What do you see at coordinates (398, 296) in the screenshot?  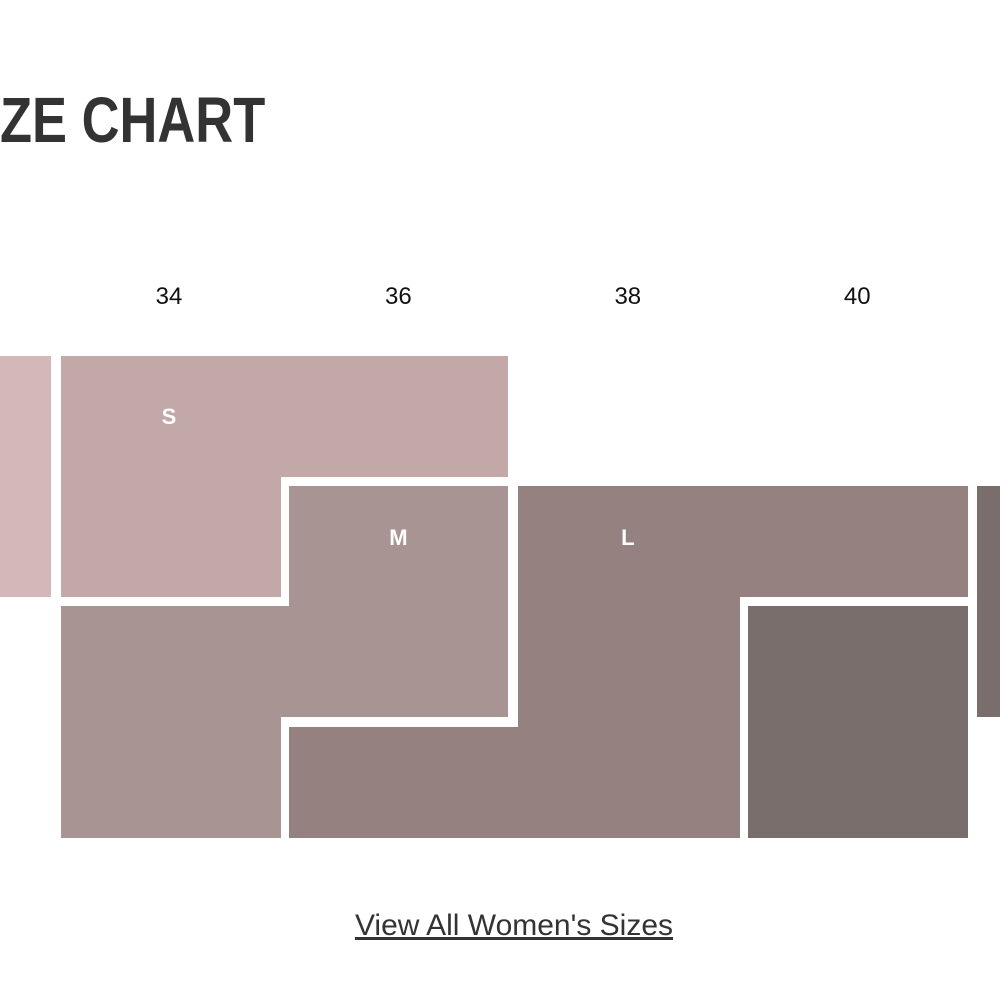 I see `column-header: 36` at bounding box center [398, 296].